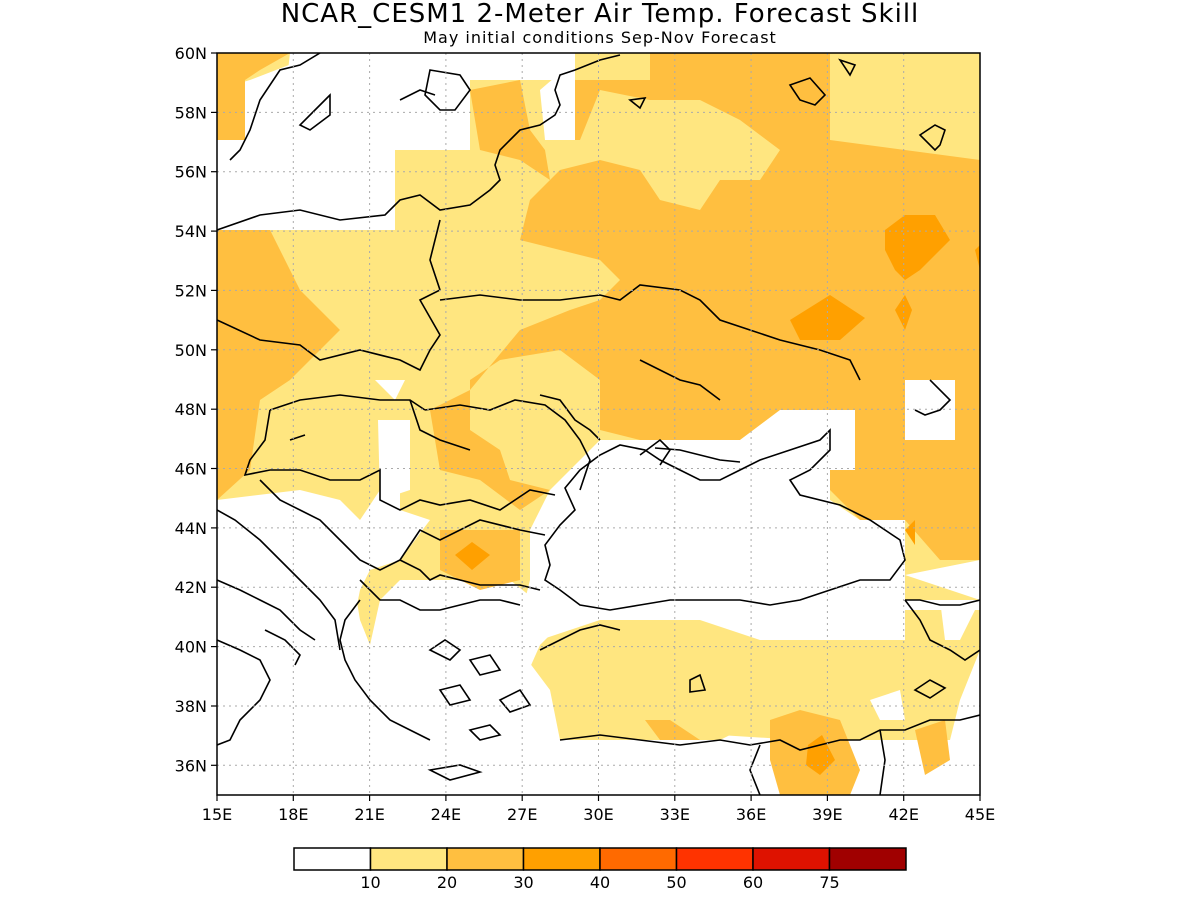 The image size is (1200, 900). What do you see at coordinates (523, 882) in the screenshot?
I see `legend-label: 30` at bounding box center [523, 882].